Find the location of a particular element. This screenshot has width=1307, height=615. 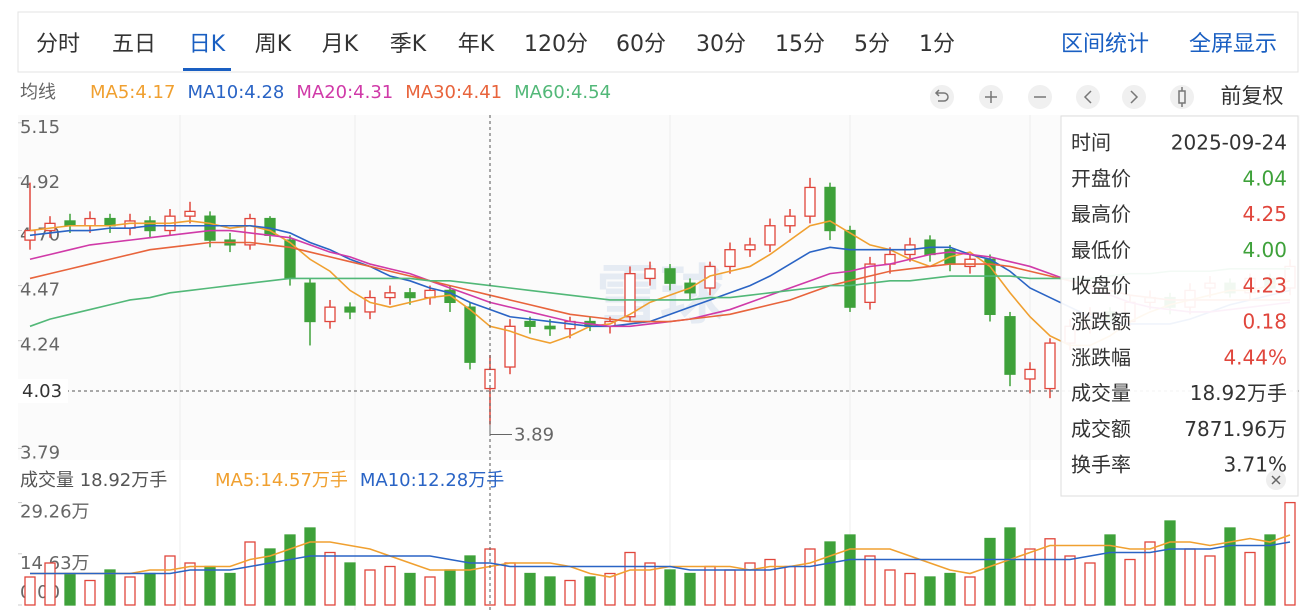

tab: 月K is located at coordinates (340, 44).